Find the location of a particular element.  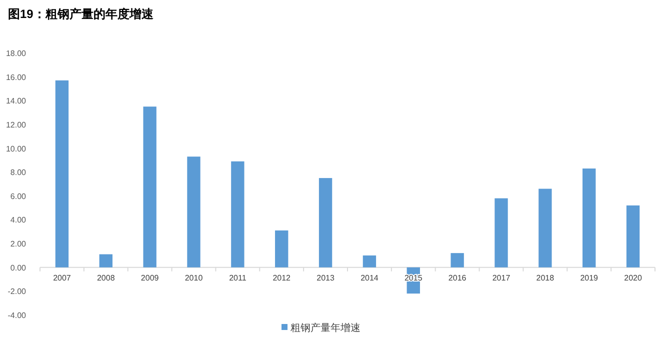

x-tick-label: 2011 is located at coordinates (238, 277).